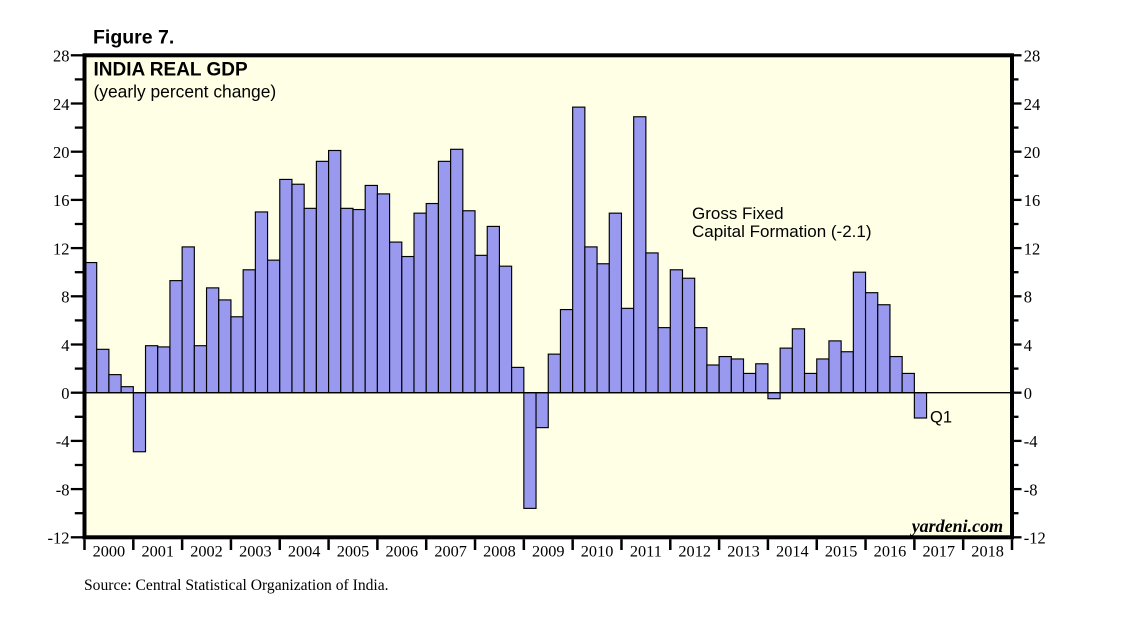  What do you see at coordinates (938, 550) in the screenshot?
I see `svg-text: 2017` at bounding box center [938, 550].